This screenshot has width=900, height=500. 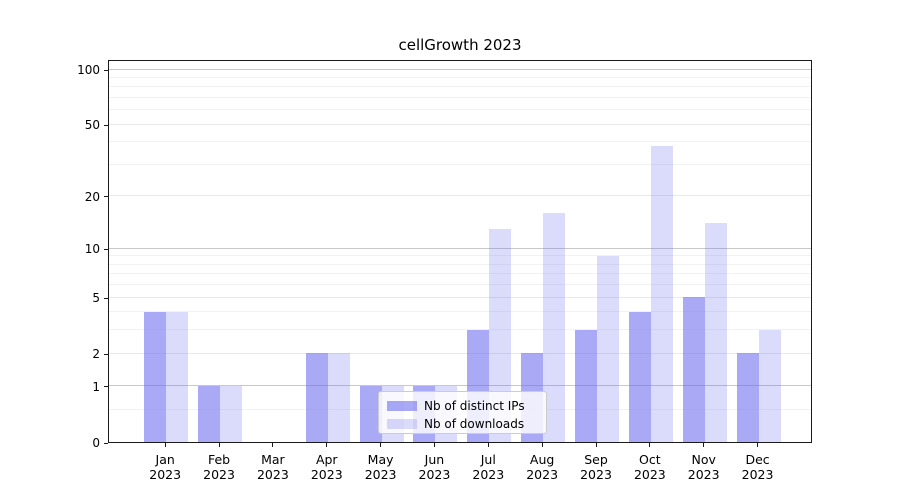 What do you see at coordinates (88, 70) in the screenshot?
I see `y-tick-label: 100` at bounding box center [88, 70].